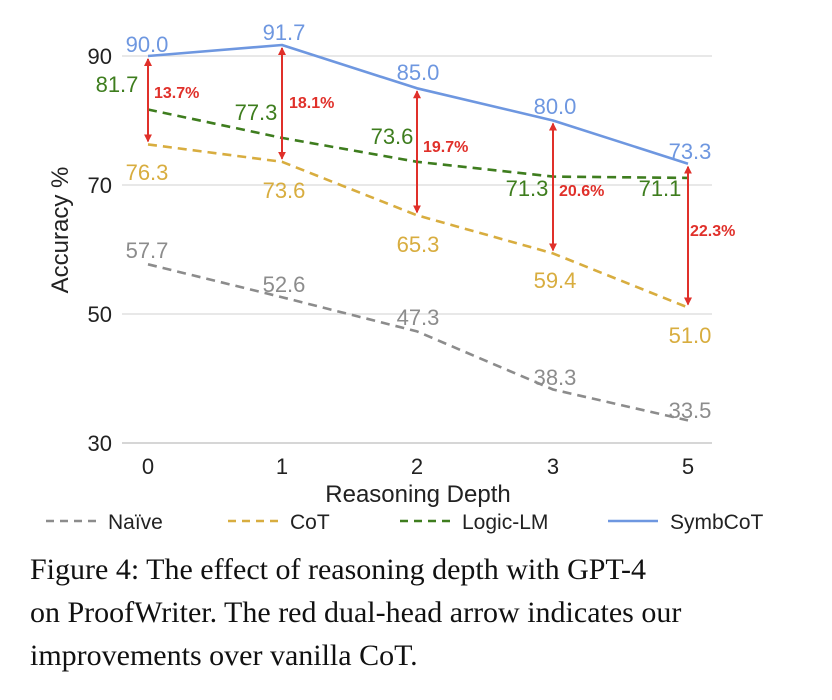  What do you see at coordinates (100, 185) in the screenshot?
I see `y-tick-label-70: 70` at bounding box center [100, 185].